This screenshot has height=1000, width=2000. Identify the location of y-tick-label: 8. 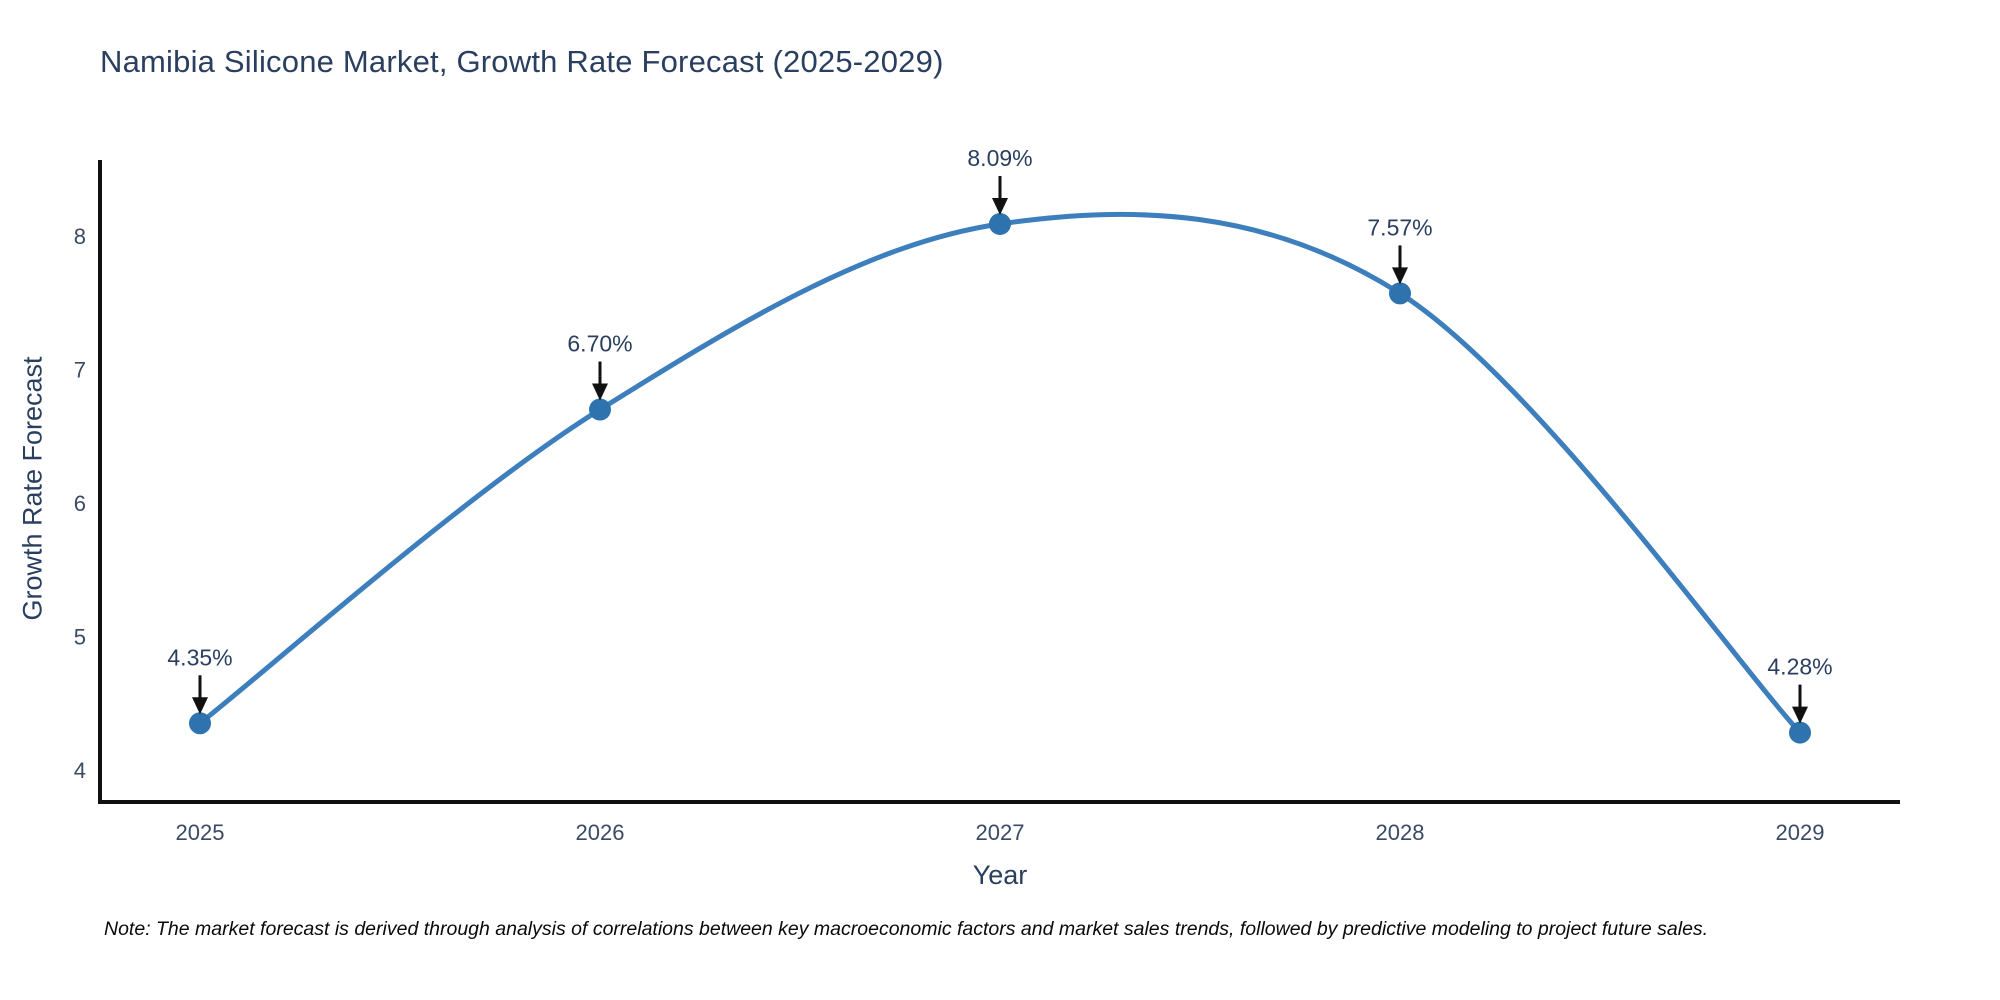
(80, 236).